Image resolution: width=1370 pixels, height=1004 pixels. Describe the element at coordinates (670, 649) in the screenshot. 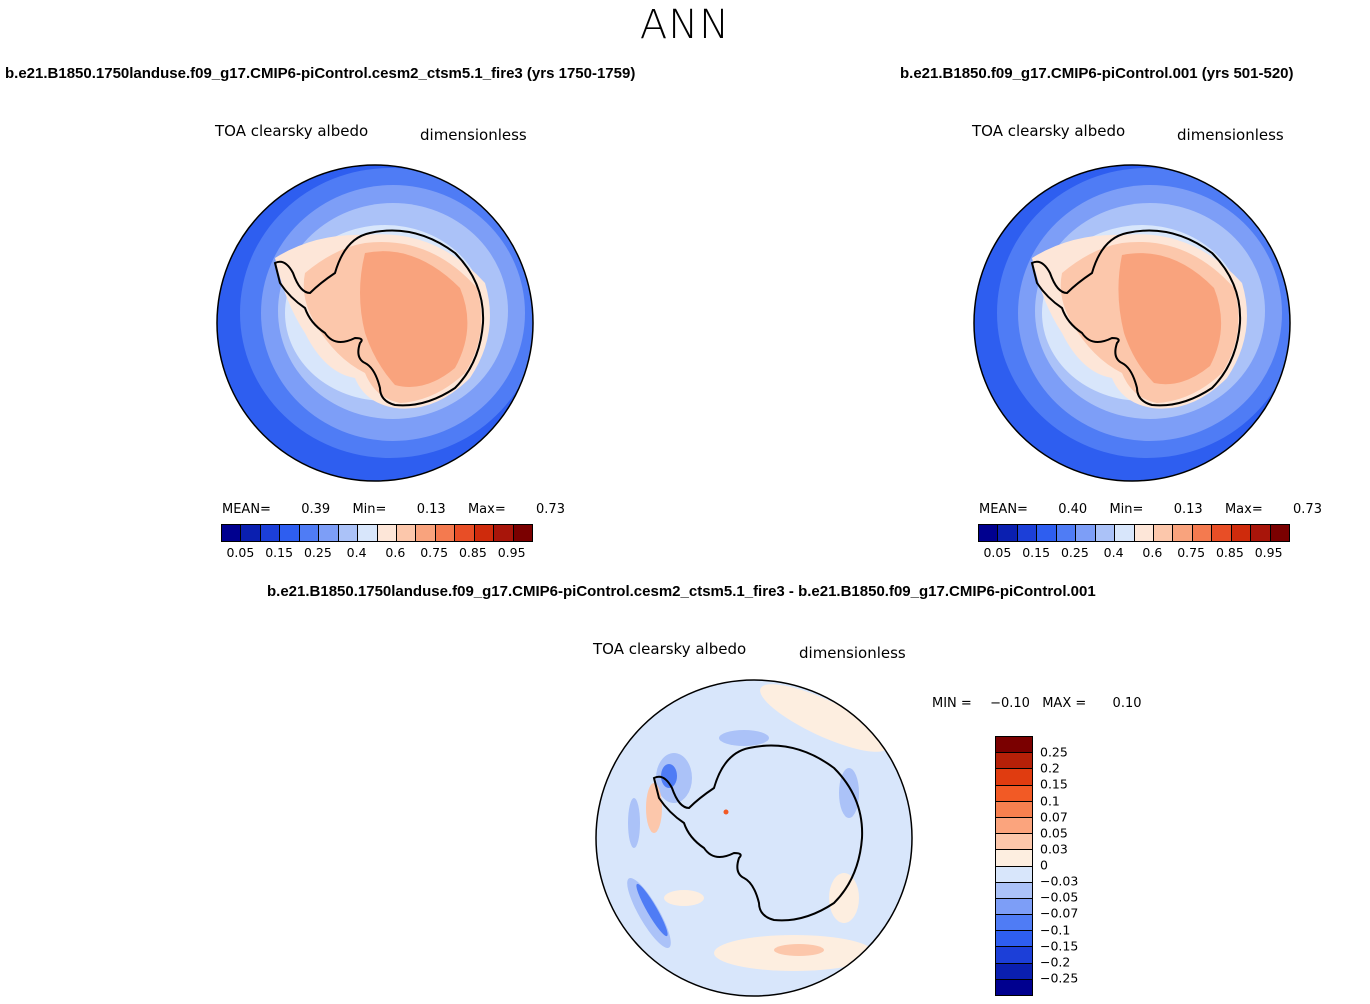

I see `diff-variable-label: TOA clearsky albedo` at that location.